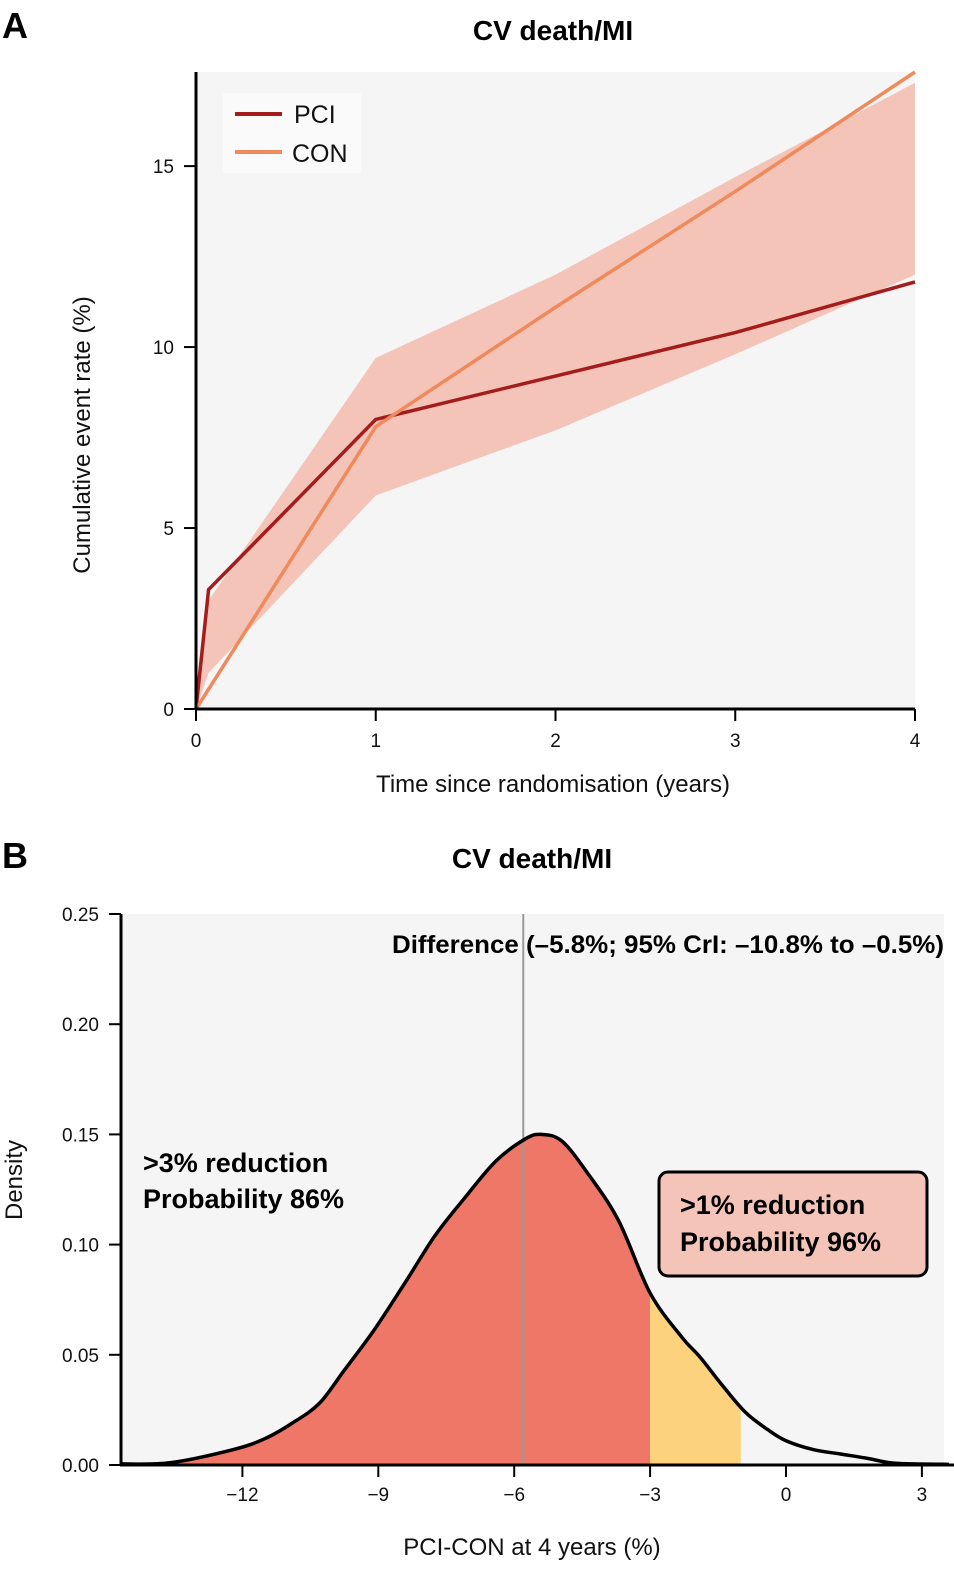 The image size is (954, 1583). I want to click on panel-a-legend: PCI CON, so click(292, 133).